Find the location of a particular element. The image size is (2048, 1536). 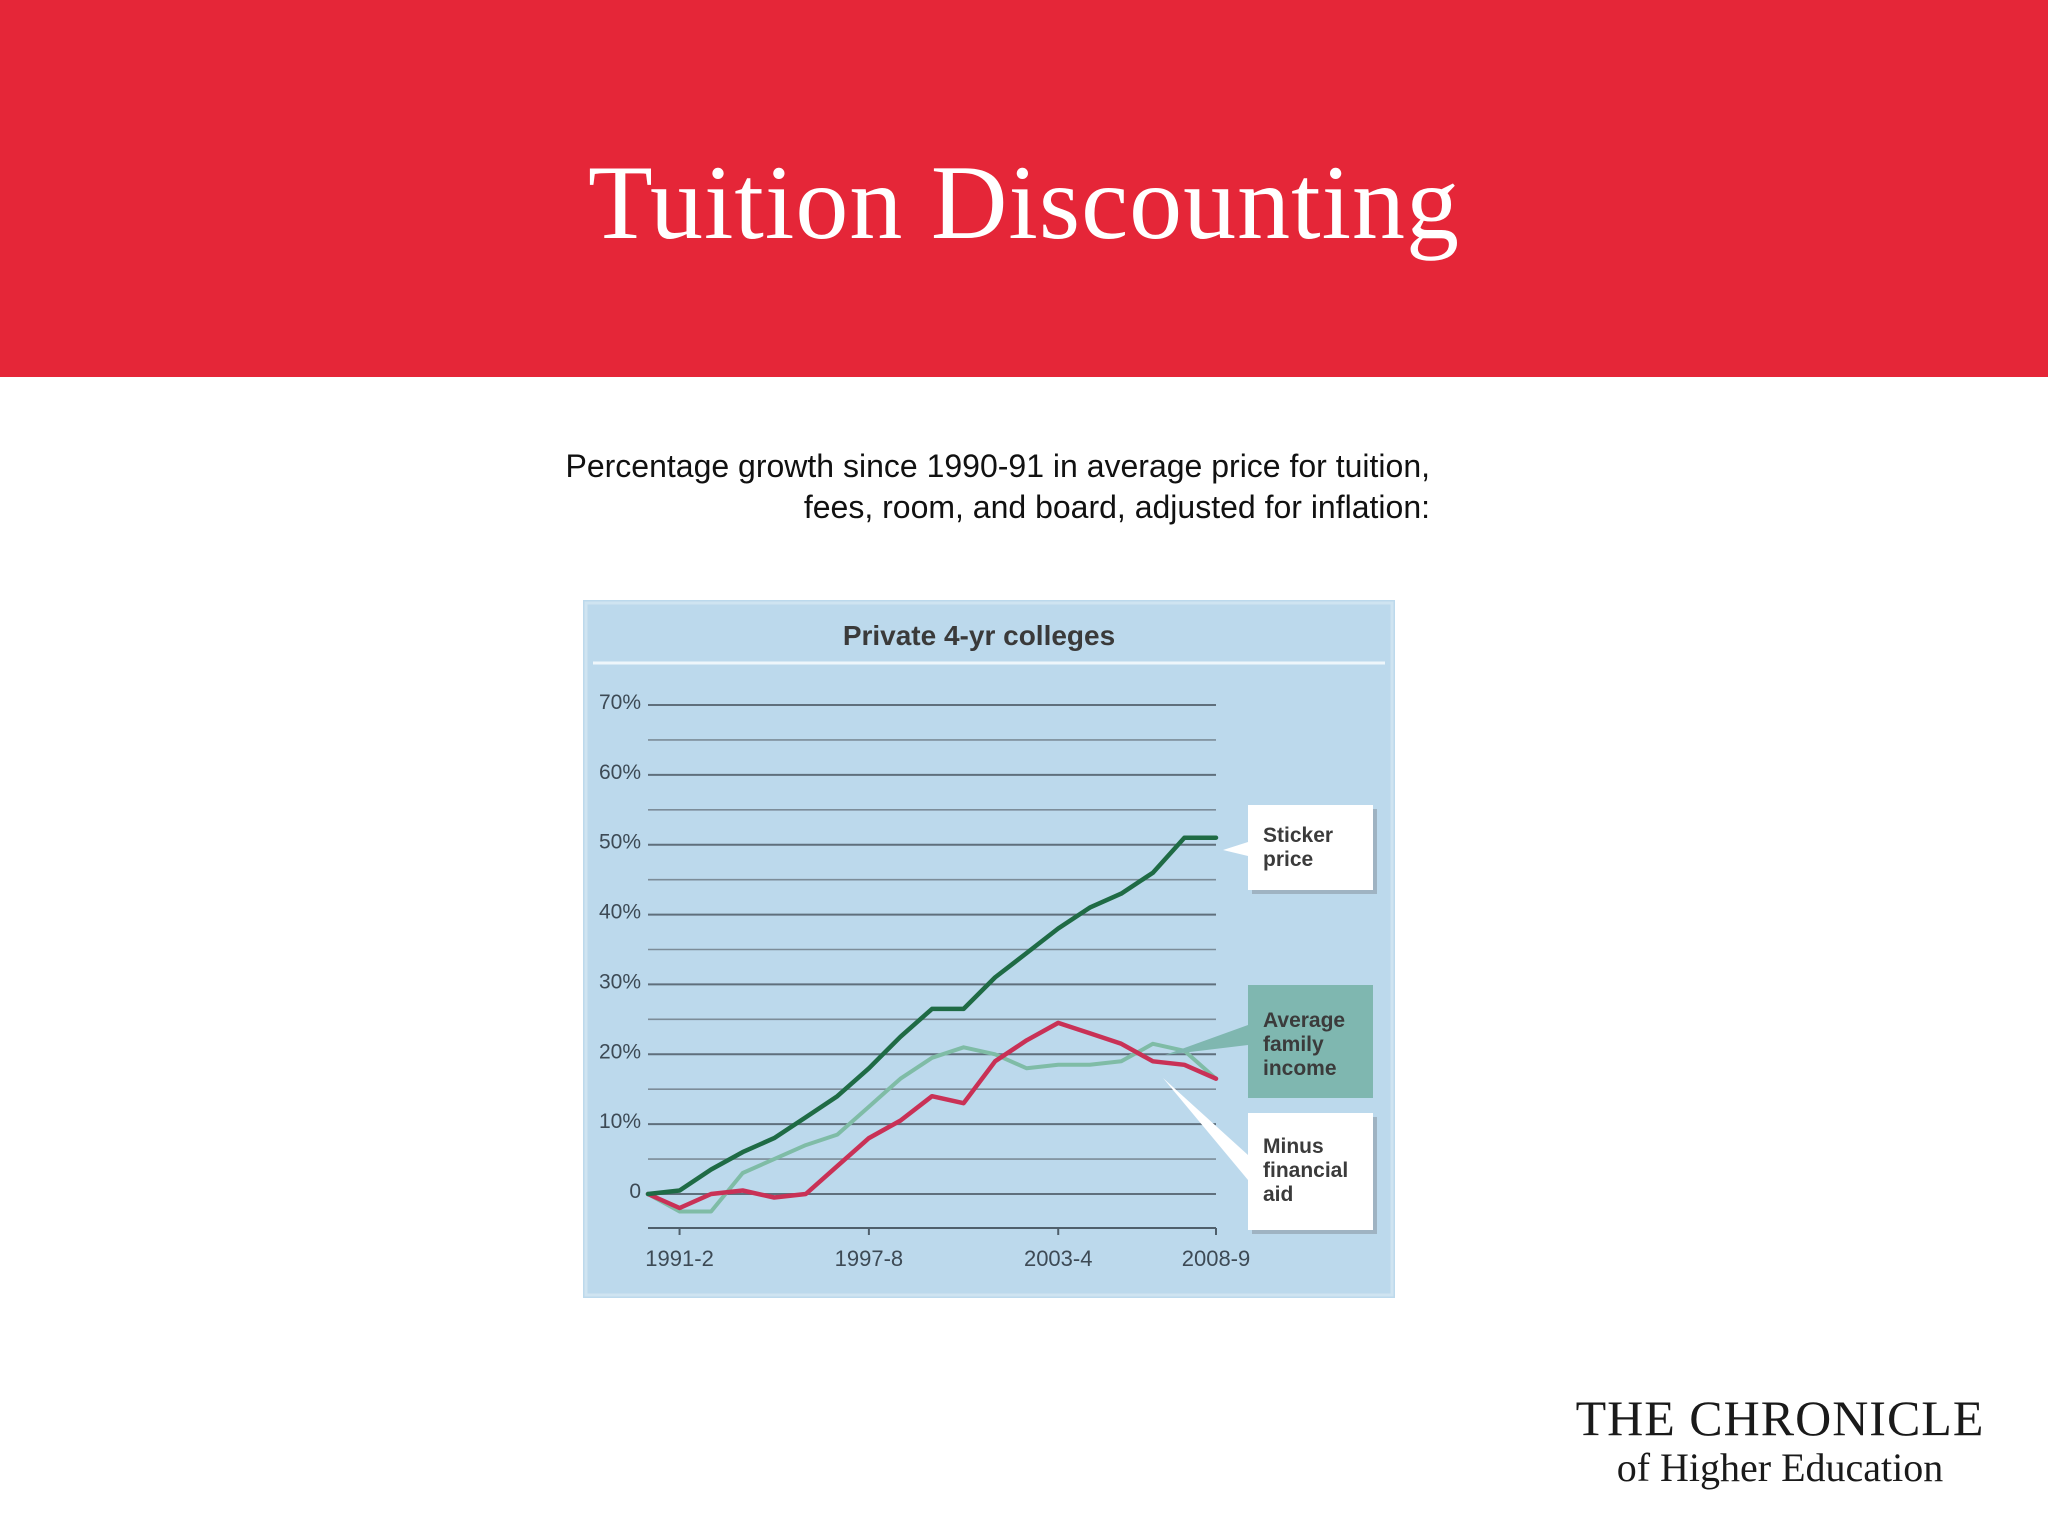

series-lines is located at coordinates (932, 1024).